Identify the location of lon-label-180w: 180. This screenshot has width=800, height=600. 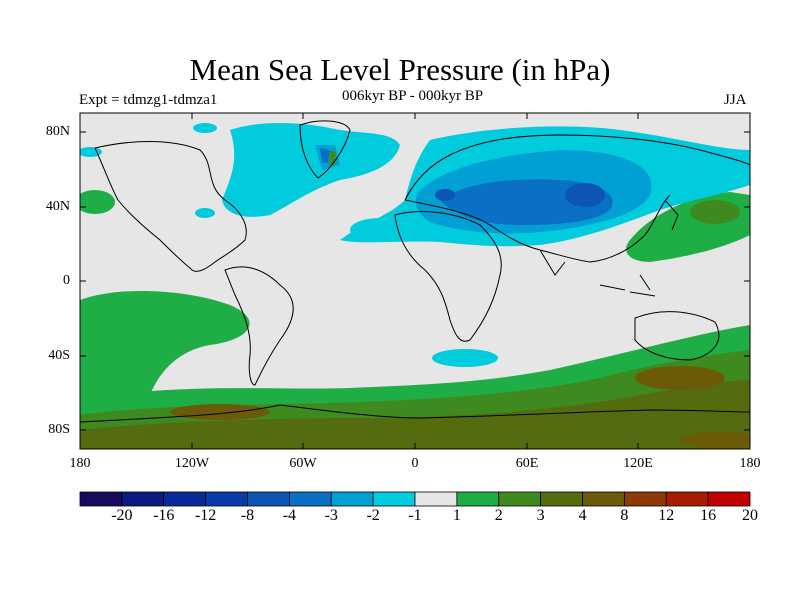
(80, 463).